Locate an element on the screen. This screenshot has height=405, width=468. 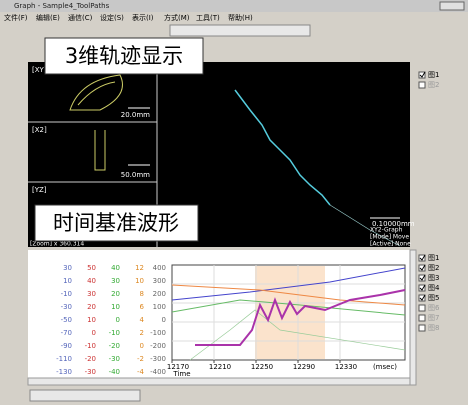
overlay-box is located at coordinates (116, 223).